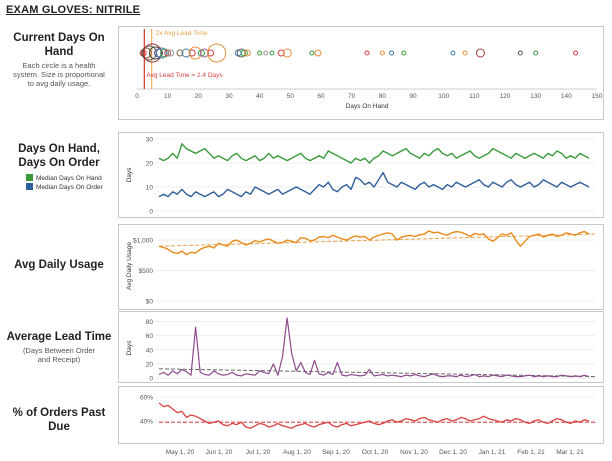 The width and height of the screenshot is (612, 461). I want to click on x-tick-label: 60, so click(321, 96).